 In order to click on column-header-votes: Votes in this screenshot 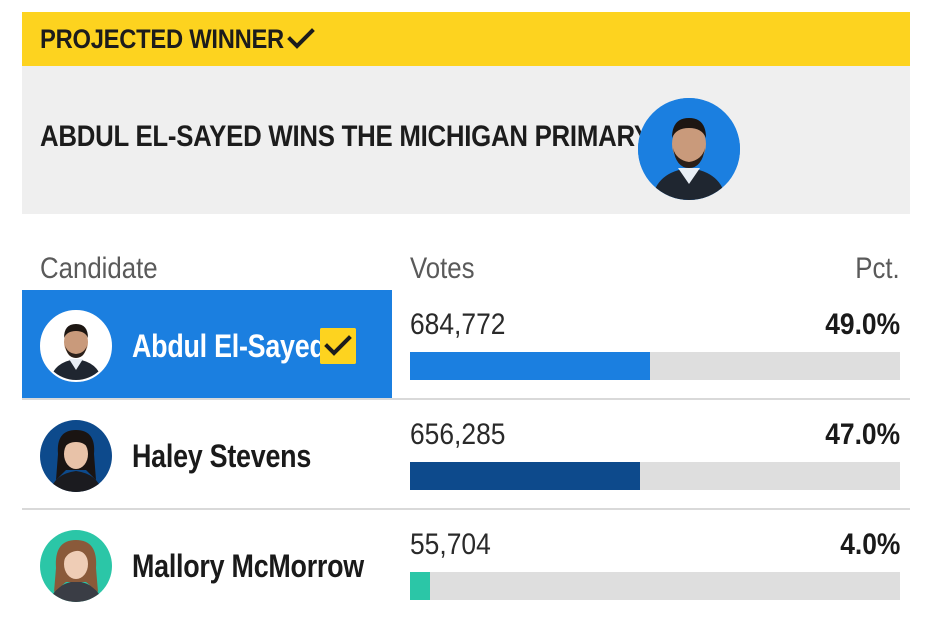, I will do `click(442, 268)`.